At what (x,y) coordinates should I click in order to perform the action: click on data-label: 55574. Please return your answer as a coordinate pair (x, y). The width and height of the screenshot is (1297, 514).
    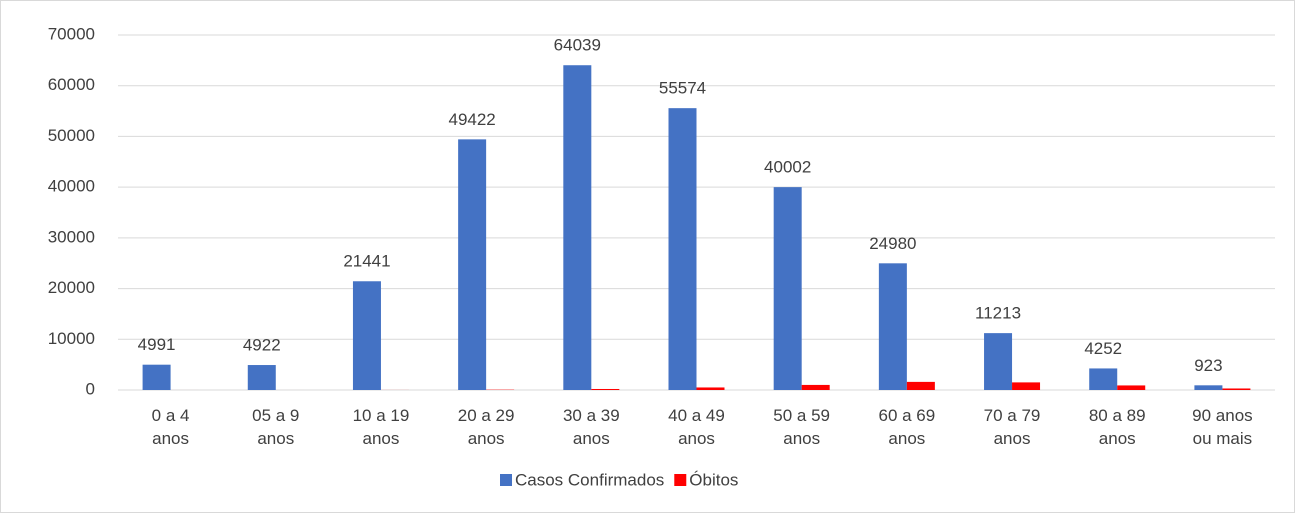
    Looking at the image, I should click on (682, 88).